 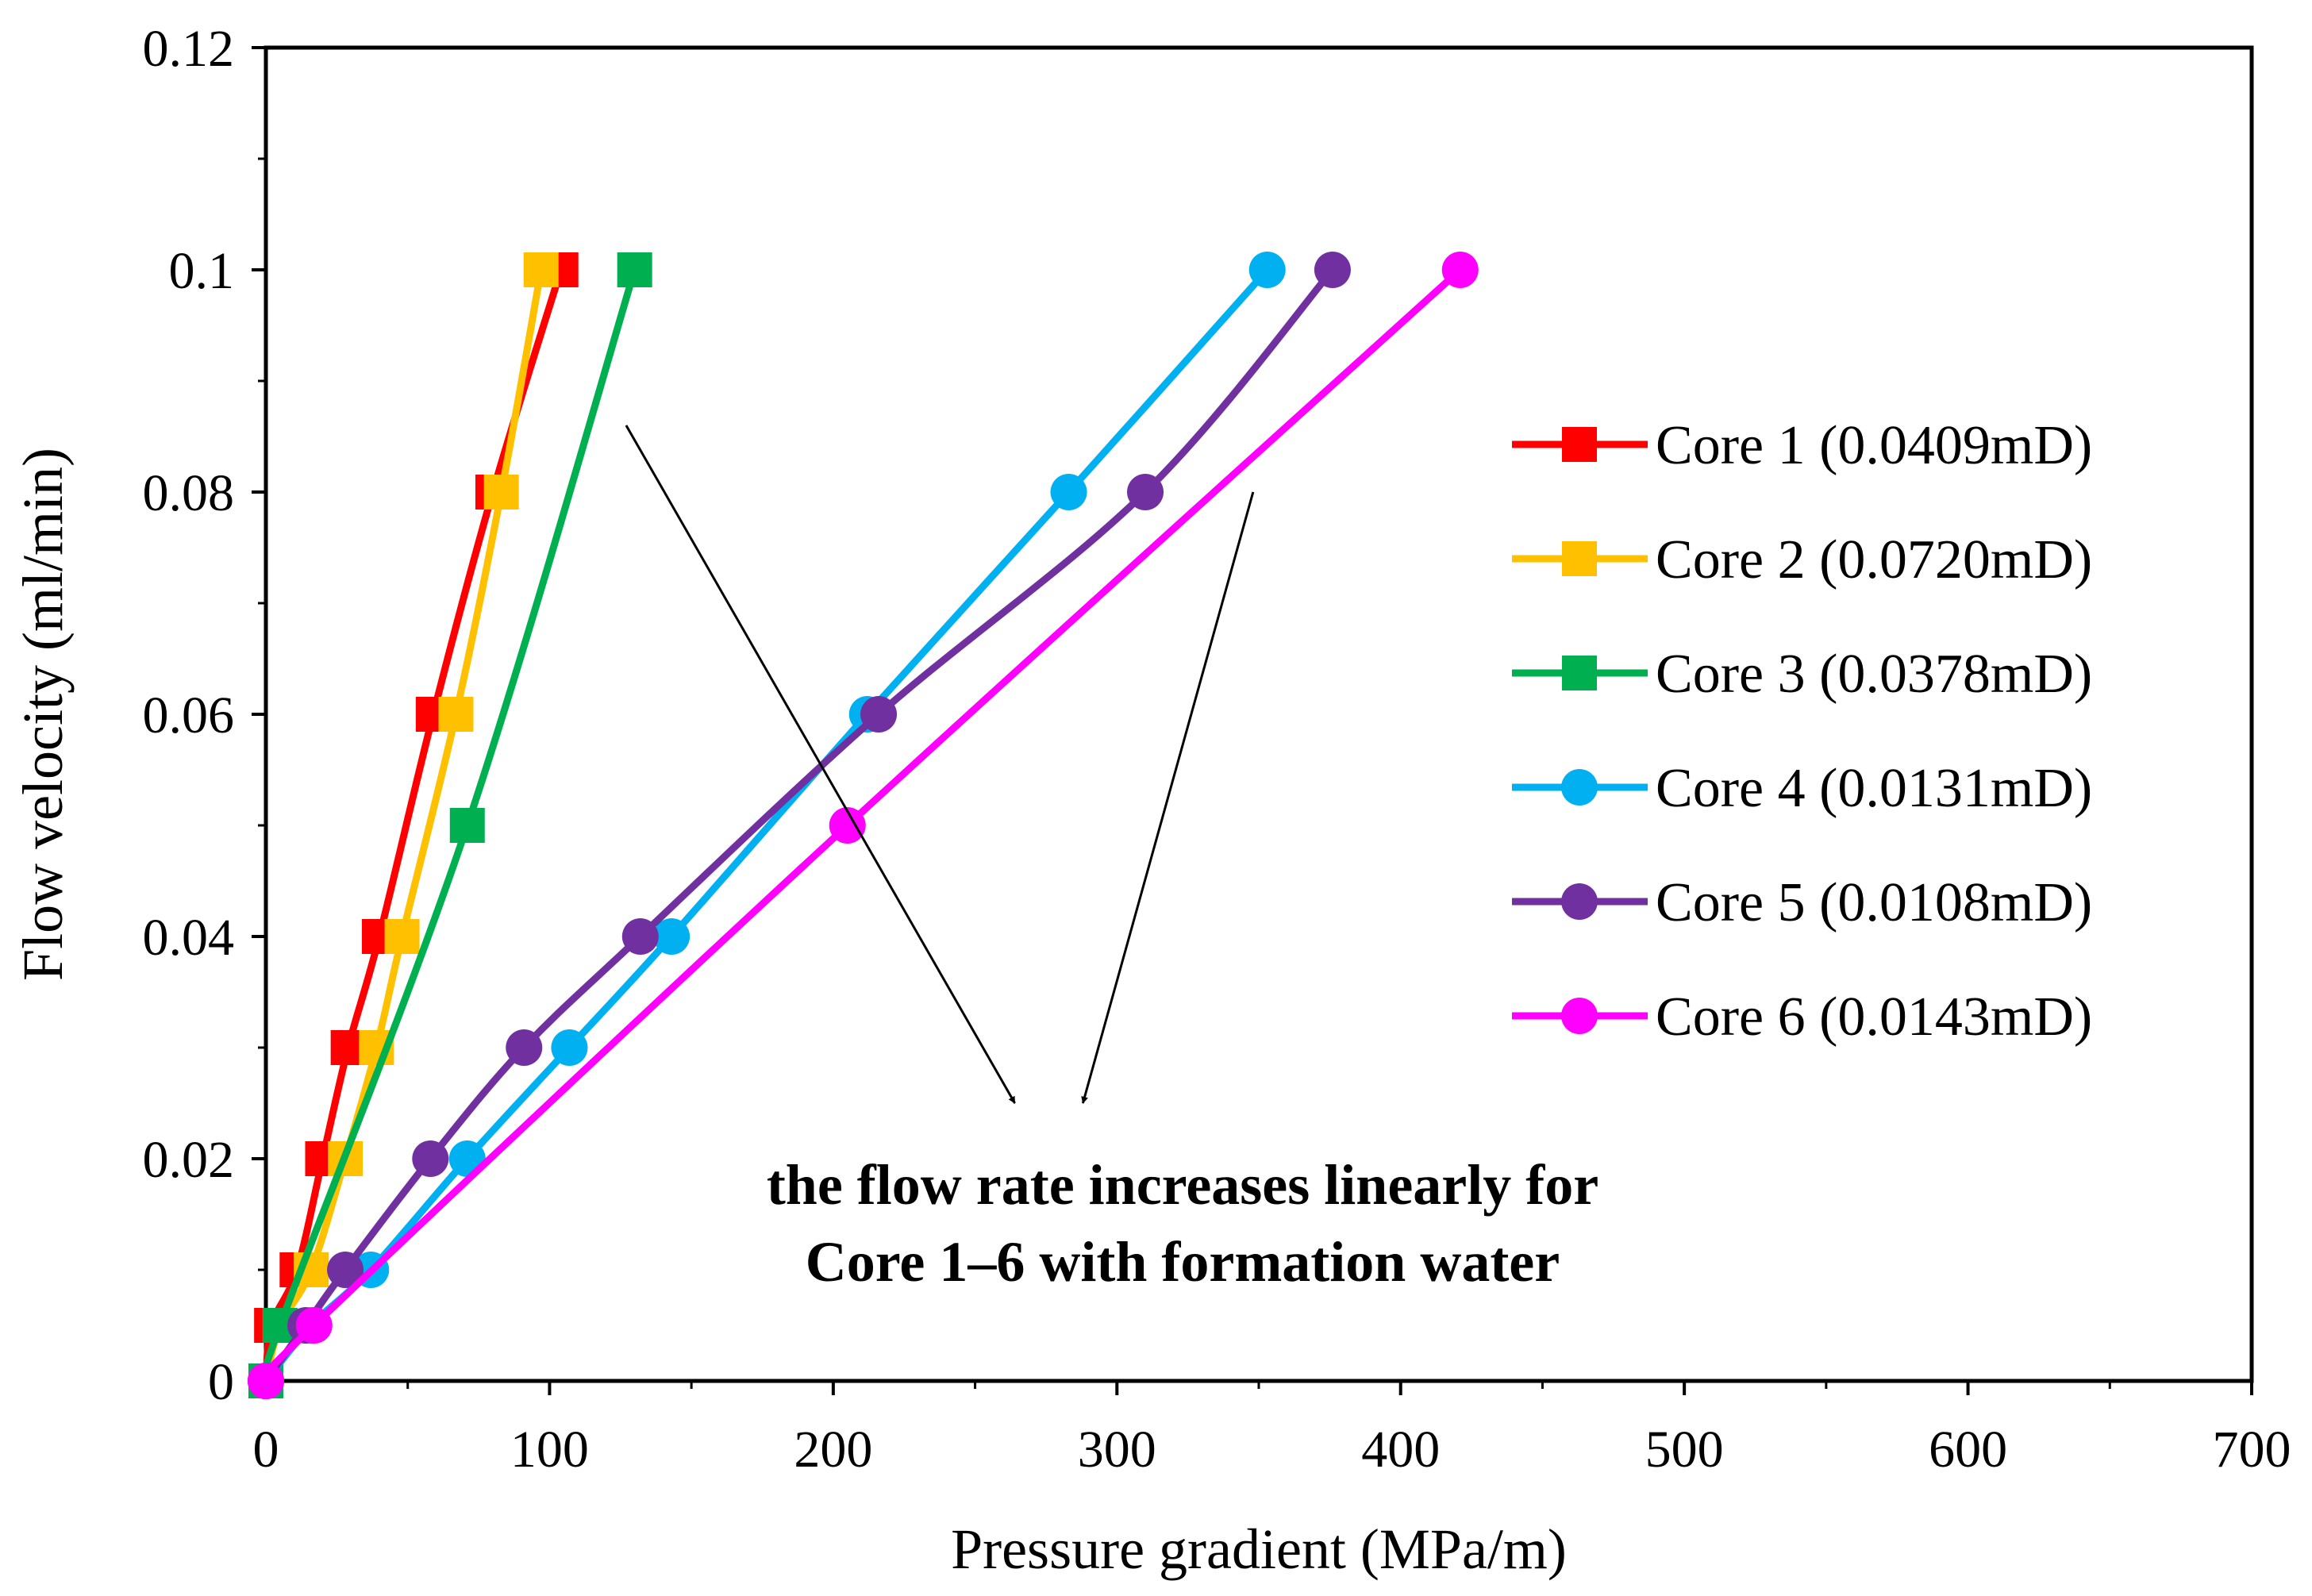 I want to click on y-axis-ticks: 0 0.02 0.04 0.06 0.08 0.1 0.12, so click(x=204, y=715).